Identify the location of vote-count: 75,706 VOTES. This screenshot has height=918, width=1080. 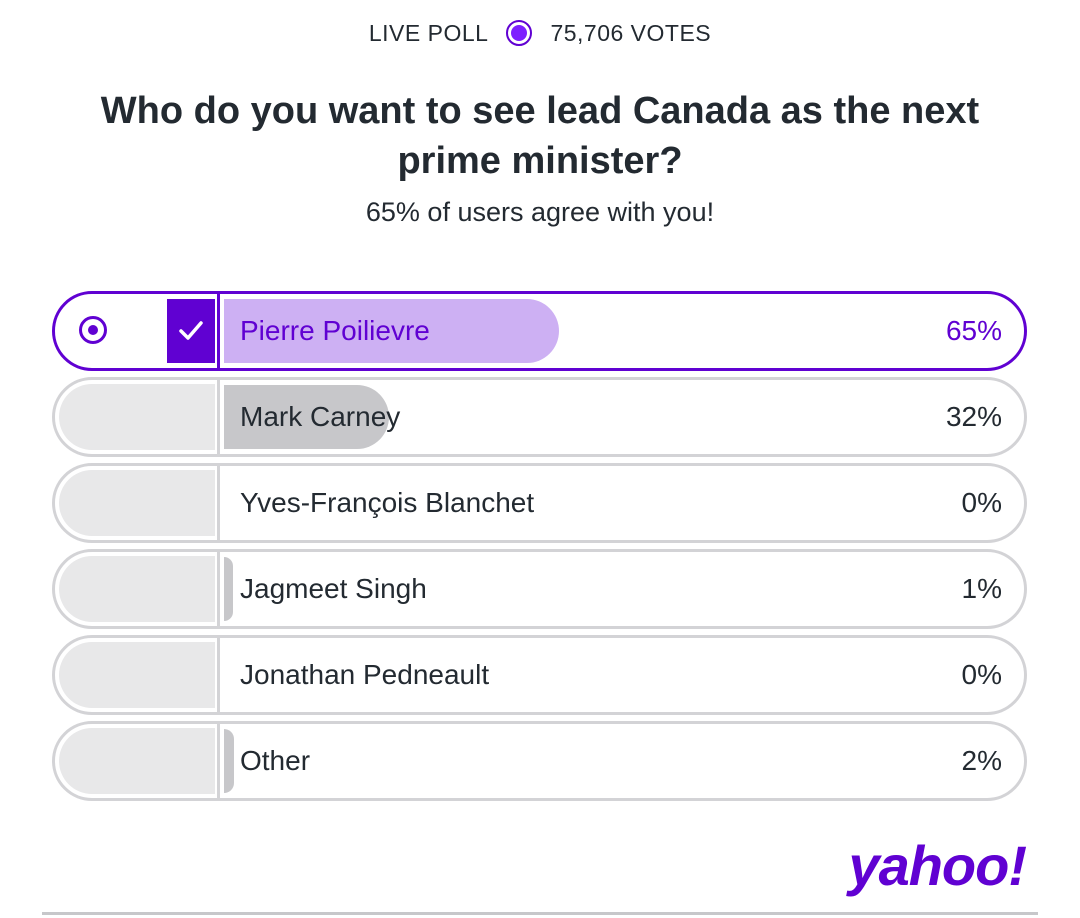
(631, 32).